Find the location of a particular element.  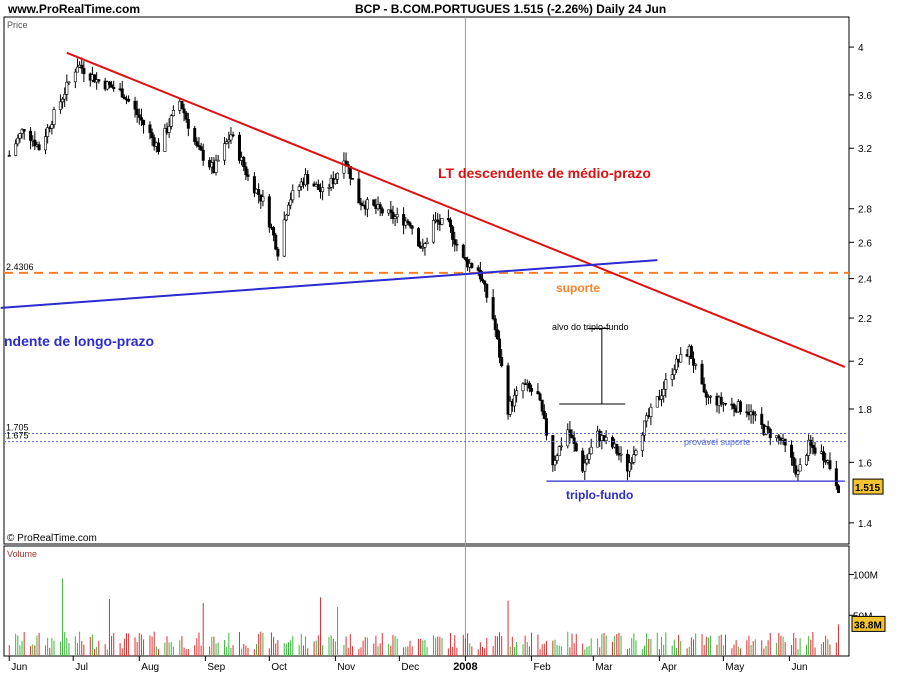

y-tick-label: 3.2 is located at coordinates (865, 149).